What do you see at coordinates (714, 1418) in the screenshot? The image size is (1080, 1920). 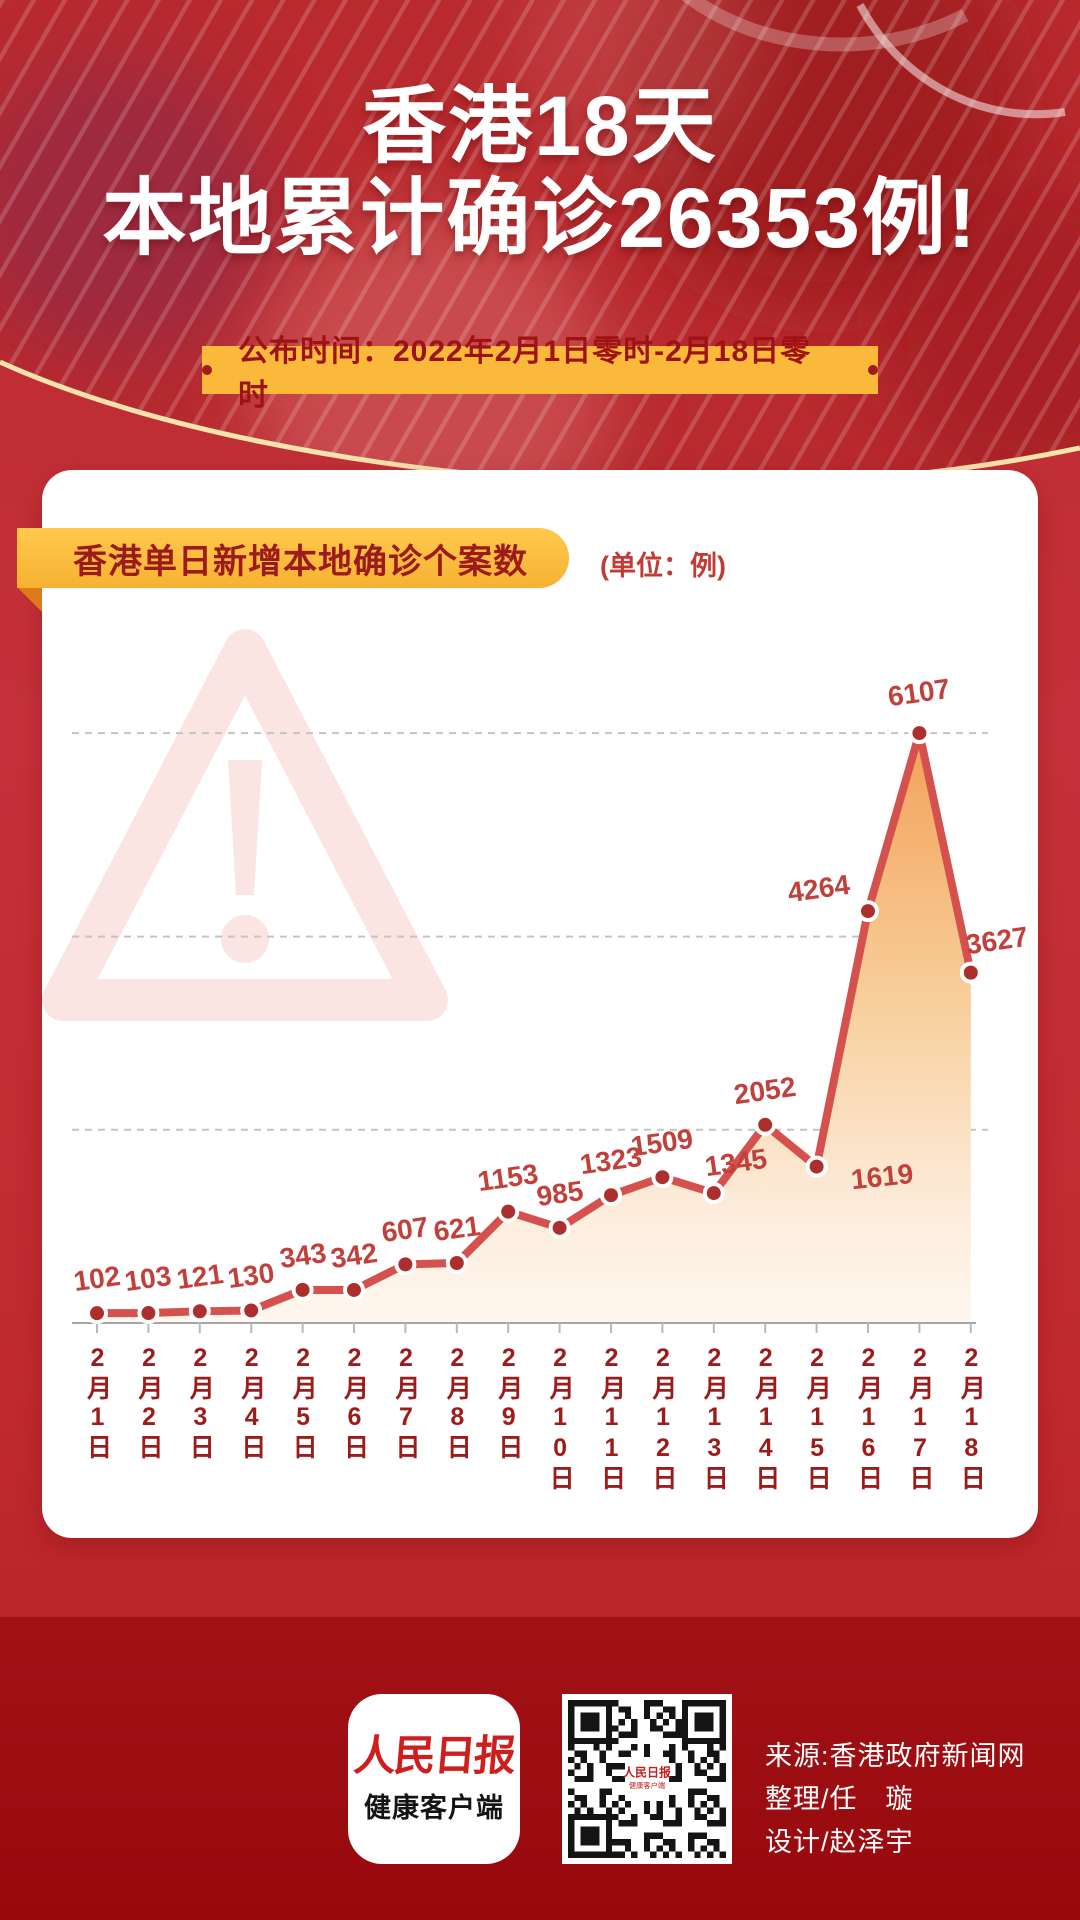 I see `x-axis-label: 2月13日` at bounding box center [714, 1418].